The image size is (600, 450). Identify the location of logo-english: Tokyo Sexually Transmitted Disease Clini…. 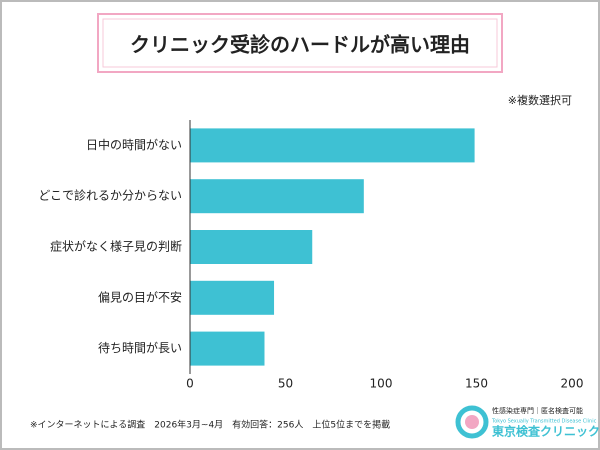
(544, 422).